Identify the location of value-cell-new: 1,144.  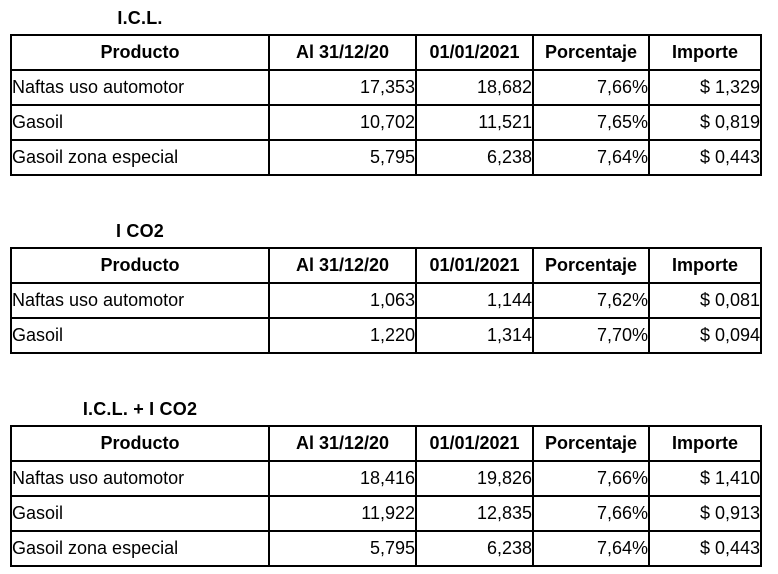
(474, 300).